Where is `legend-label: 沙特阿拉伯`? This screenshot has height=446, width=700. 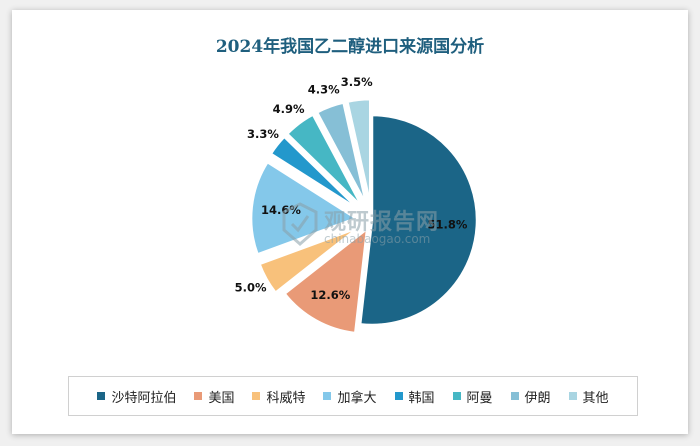
legend-label: 沙特阿拉伯 is located at coordinates (144, 398).